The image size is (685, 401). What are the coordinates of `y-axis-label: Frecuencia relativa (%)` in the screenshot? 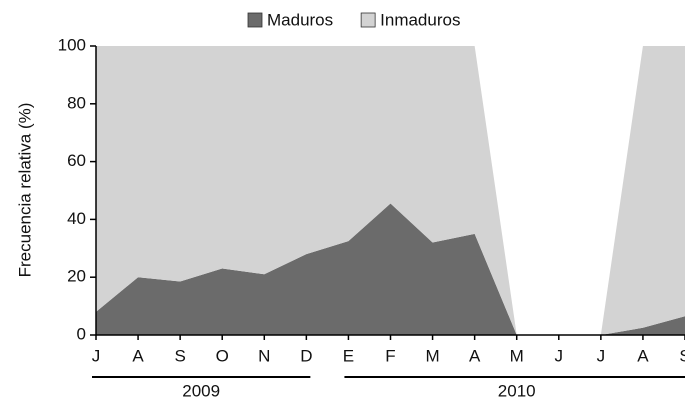 It's located at (24, 190).